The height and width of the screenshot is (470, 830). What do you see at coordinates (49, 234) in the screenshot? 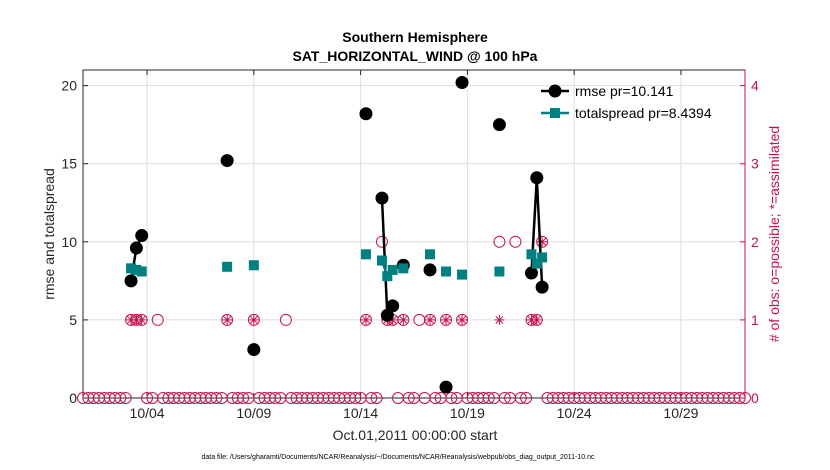
I see `y-axis-label: rmse and totalspread` at bounding box center [49, 234].